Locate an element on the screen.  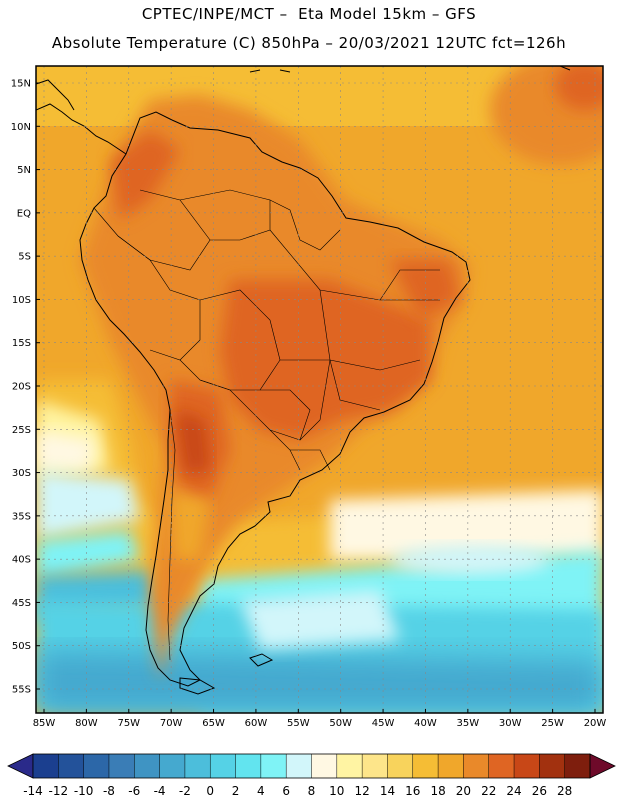
lon-label: 35W is located at coordinates (468, 723).